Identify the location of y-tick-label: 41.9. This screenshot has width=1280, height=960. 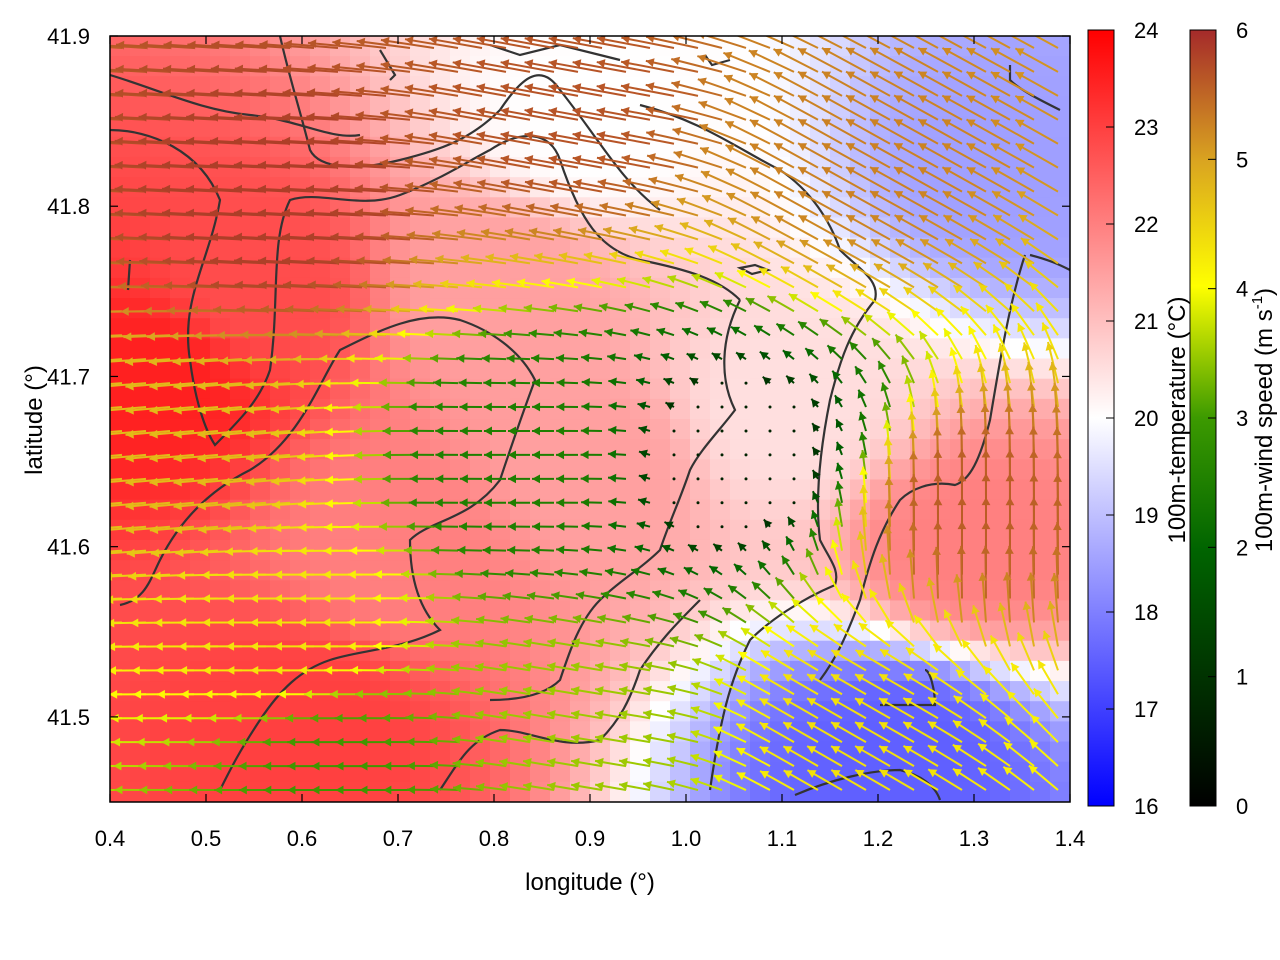
(68, 36).